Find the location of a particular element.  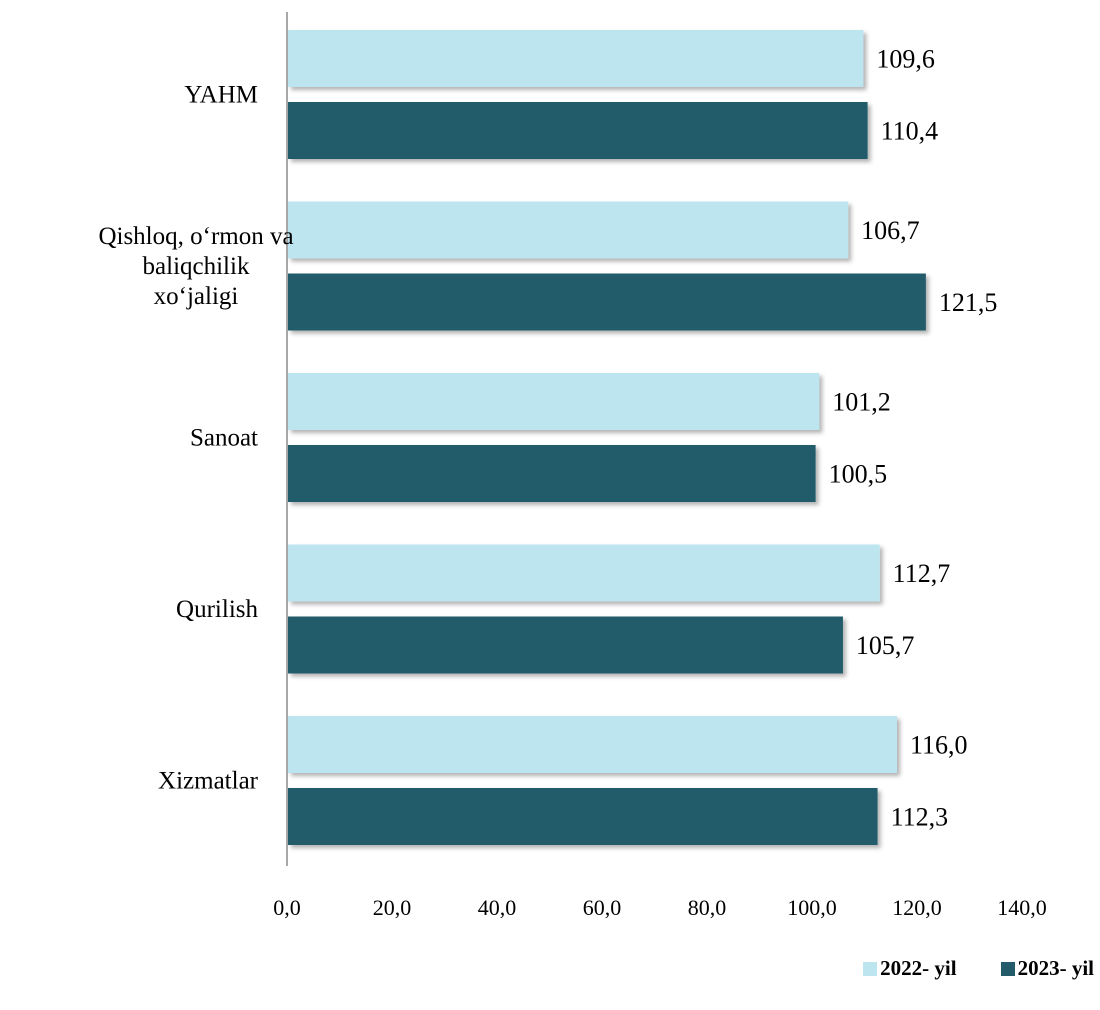

data-label: 106,7 is located at coordinates (890, 230).